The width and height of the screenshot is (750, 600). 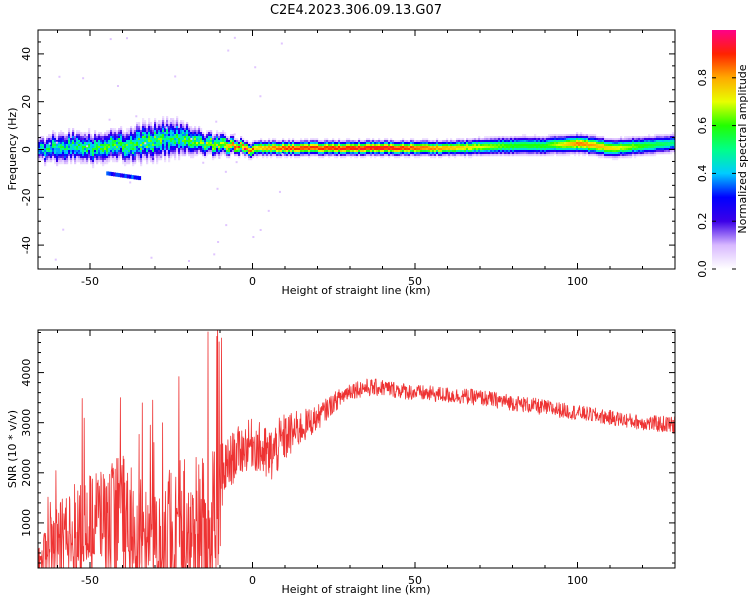 What do you see at coordinates (26, 102) in the screenshot?
I see `spectrogram-y-tick-label: 20` at bounding box center [26, 102].